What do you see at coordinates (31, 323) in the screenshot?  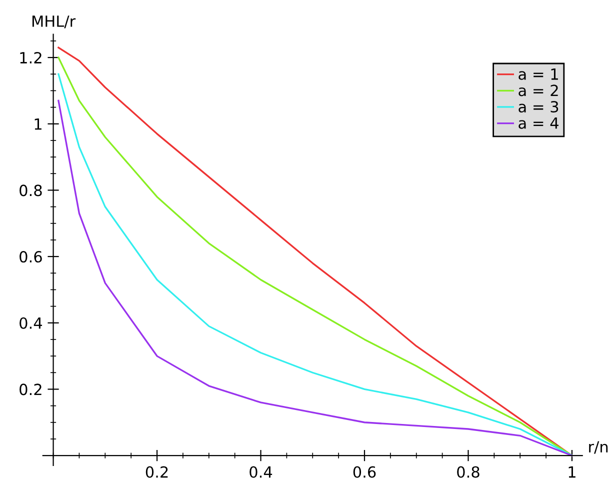 I see `y-tick-label: 0.4` at bounding box center [31, 323].